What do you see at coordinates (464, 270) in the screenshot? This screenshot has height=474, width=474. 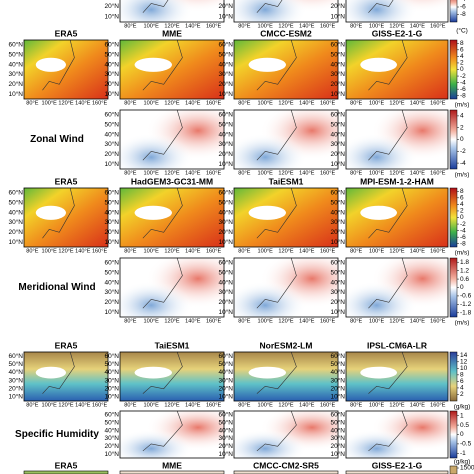 I see `colorbar-tick-label: 1.2` at bounding box center [464, 270].